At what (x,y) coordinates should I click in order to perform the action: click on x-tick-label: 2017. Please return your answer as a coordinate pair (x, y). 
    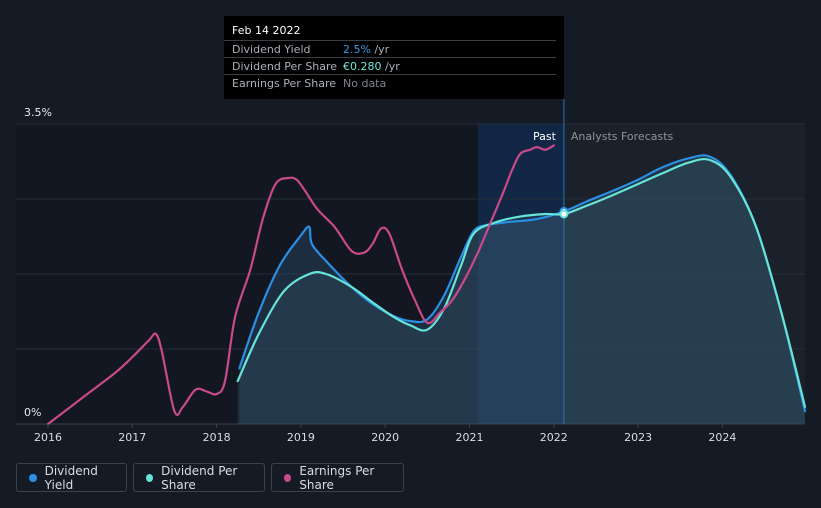
    Looking at the image, I should click on (132, 437).